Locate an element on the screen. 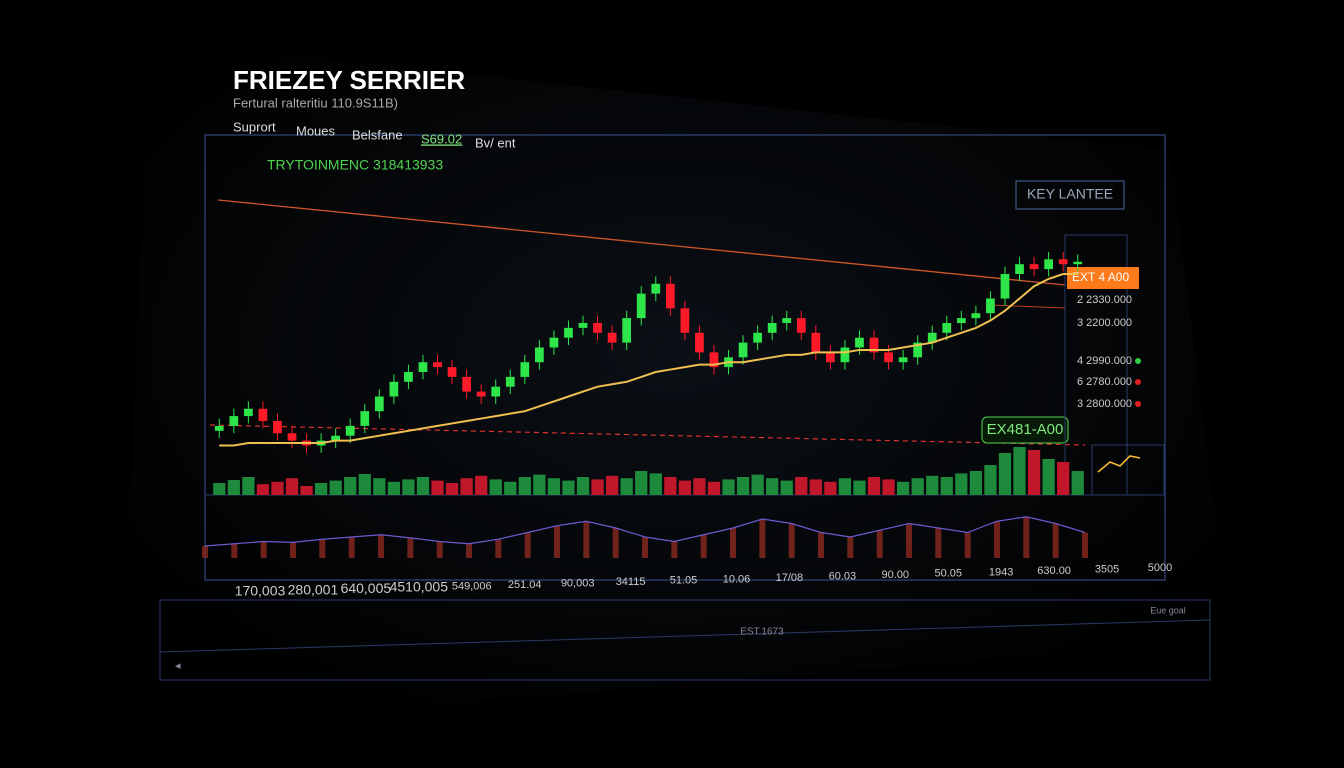 Image resolution: width=1344 pixels, height=768 pixels. footer-line is located at coordinates (685, 636).